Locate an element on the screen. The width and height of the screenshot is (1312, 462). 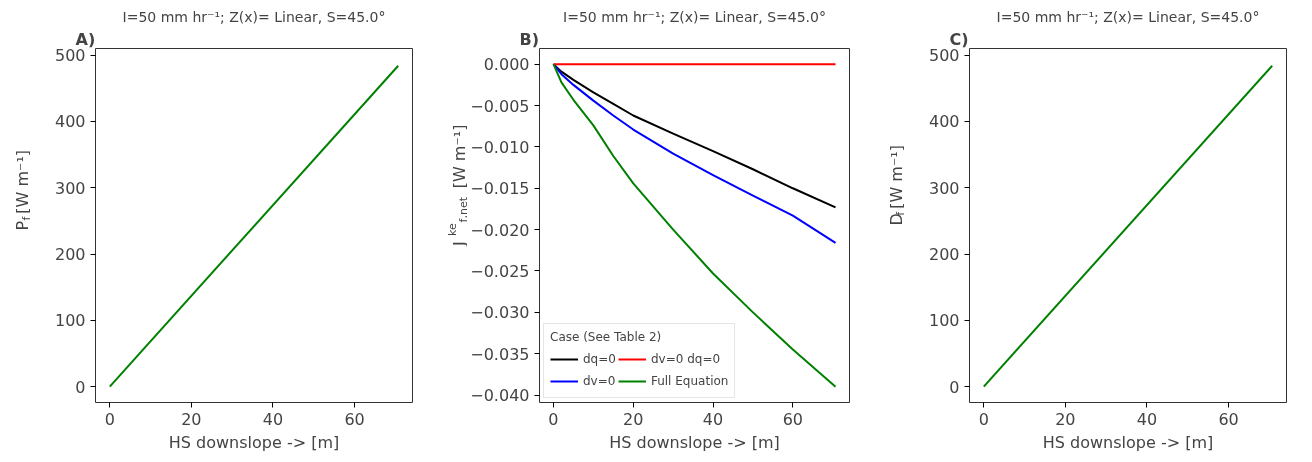
legend-label: dv=0 dq=0 is located at coordinates (685, 359).